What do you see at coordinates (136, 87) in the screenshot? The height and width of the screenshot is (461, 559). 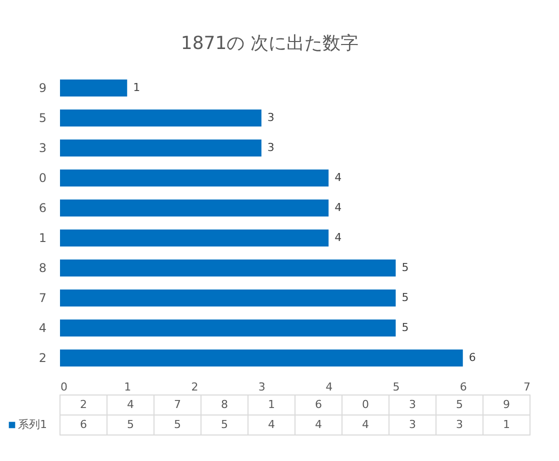 I see `data-label: 1` at bounding box center [136, 87].